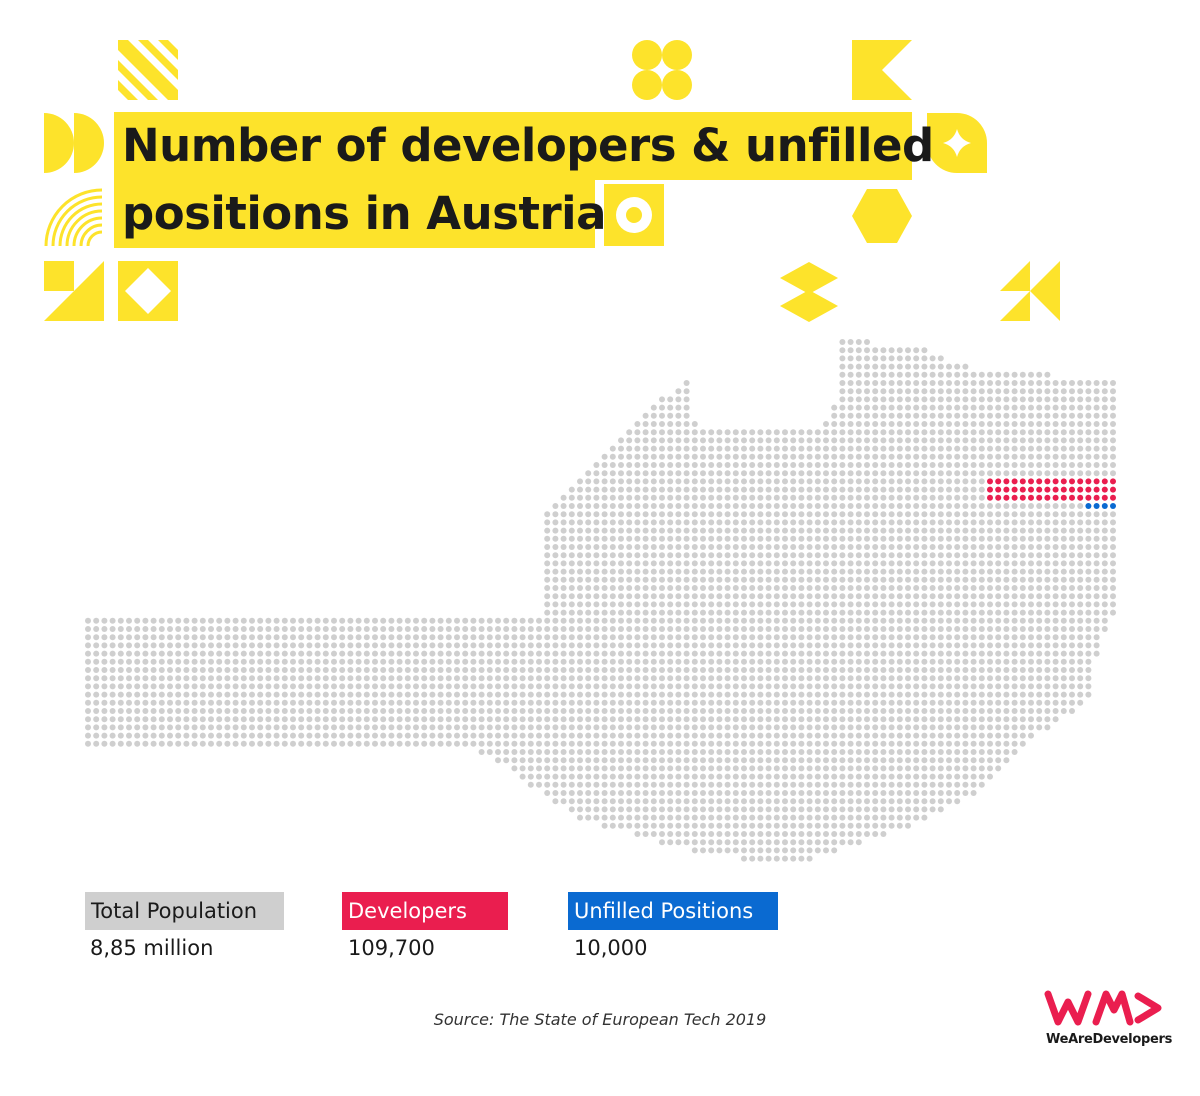 The height and width of the screenshot is (1096, 1200). Describe the element at coordinates (360, 214) in the screenshot. I see `page-title-line-2: positions in Austria` at that location.